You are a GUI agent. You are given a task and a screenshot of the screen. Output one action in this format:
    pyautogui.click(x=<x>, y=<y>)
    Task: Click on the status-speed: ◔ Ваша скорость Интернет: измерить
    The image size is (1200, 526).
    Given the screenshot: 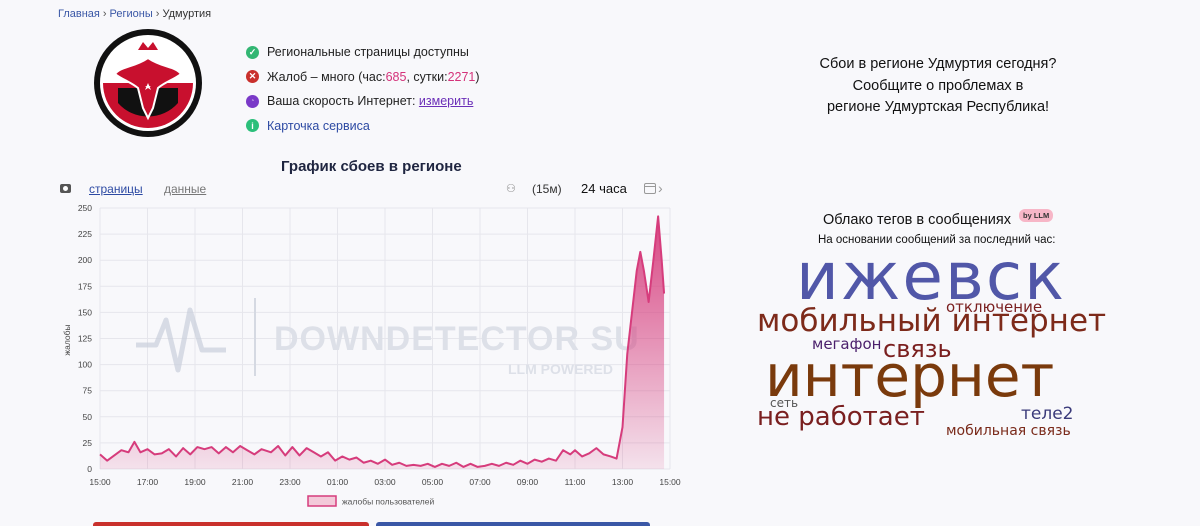 What is the action you would take?
    pyautogui.click(x=363, y=101)
    